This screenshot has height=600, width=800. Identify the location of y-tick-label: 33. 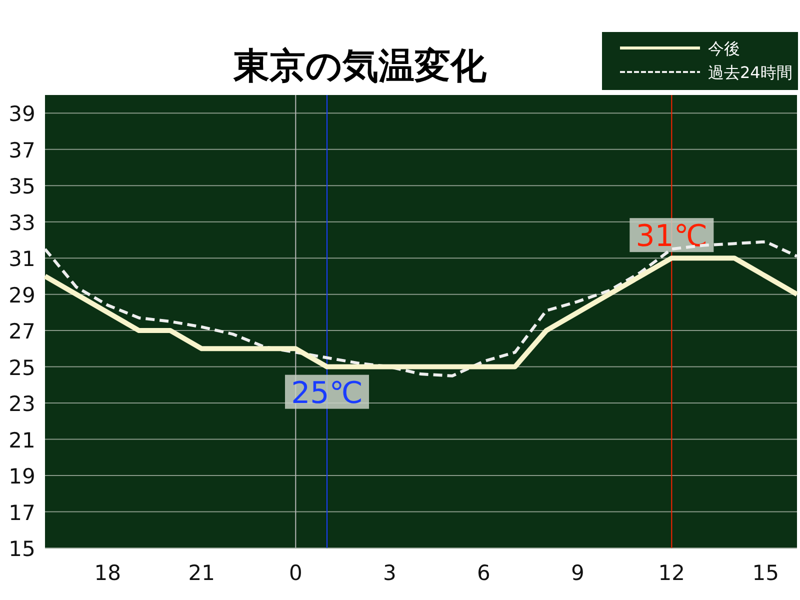
(22, 222).